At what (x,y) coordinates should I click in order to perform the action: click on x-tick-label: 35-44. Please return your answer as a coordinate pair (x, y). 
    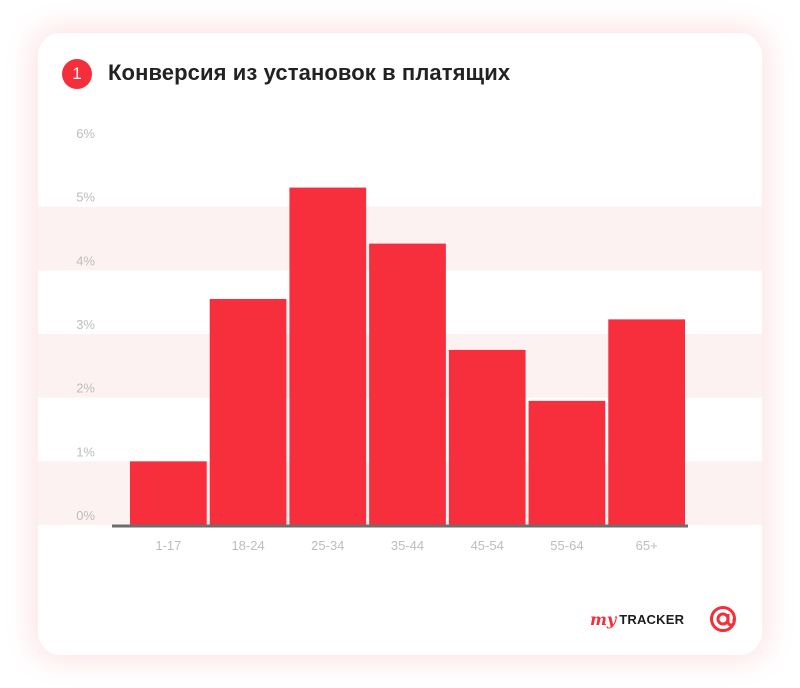
    Looking at the image, I should click on (407, 545).